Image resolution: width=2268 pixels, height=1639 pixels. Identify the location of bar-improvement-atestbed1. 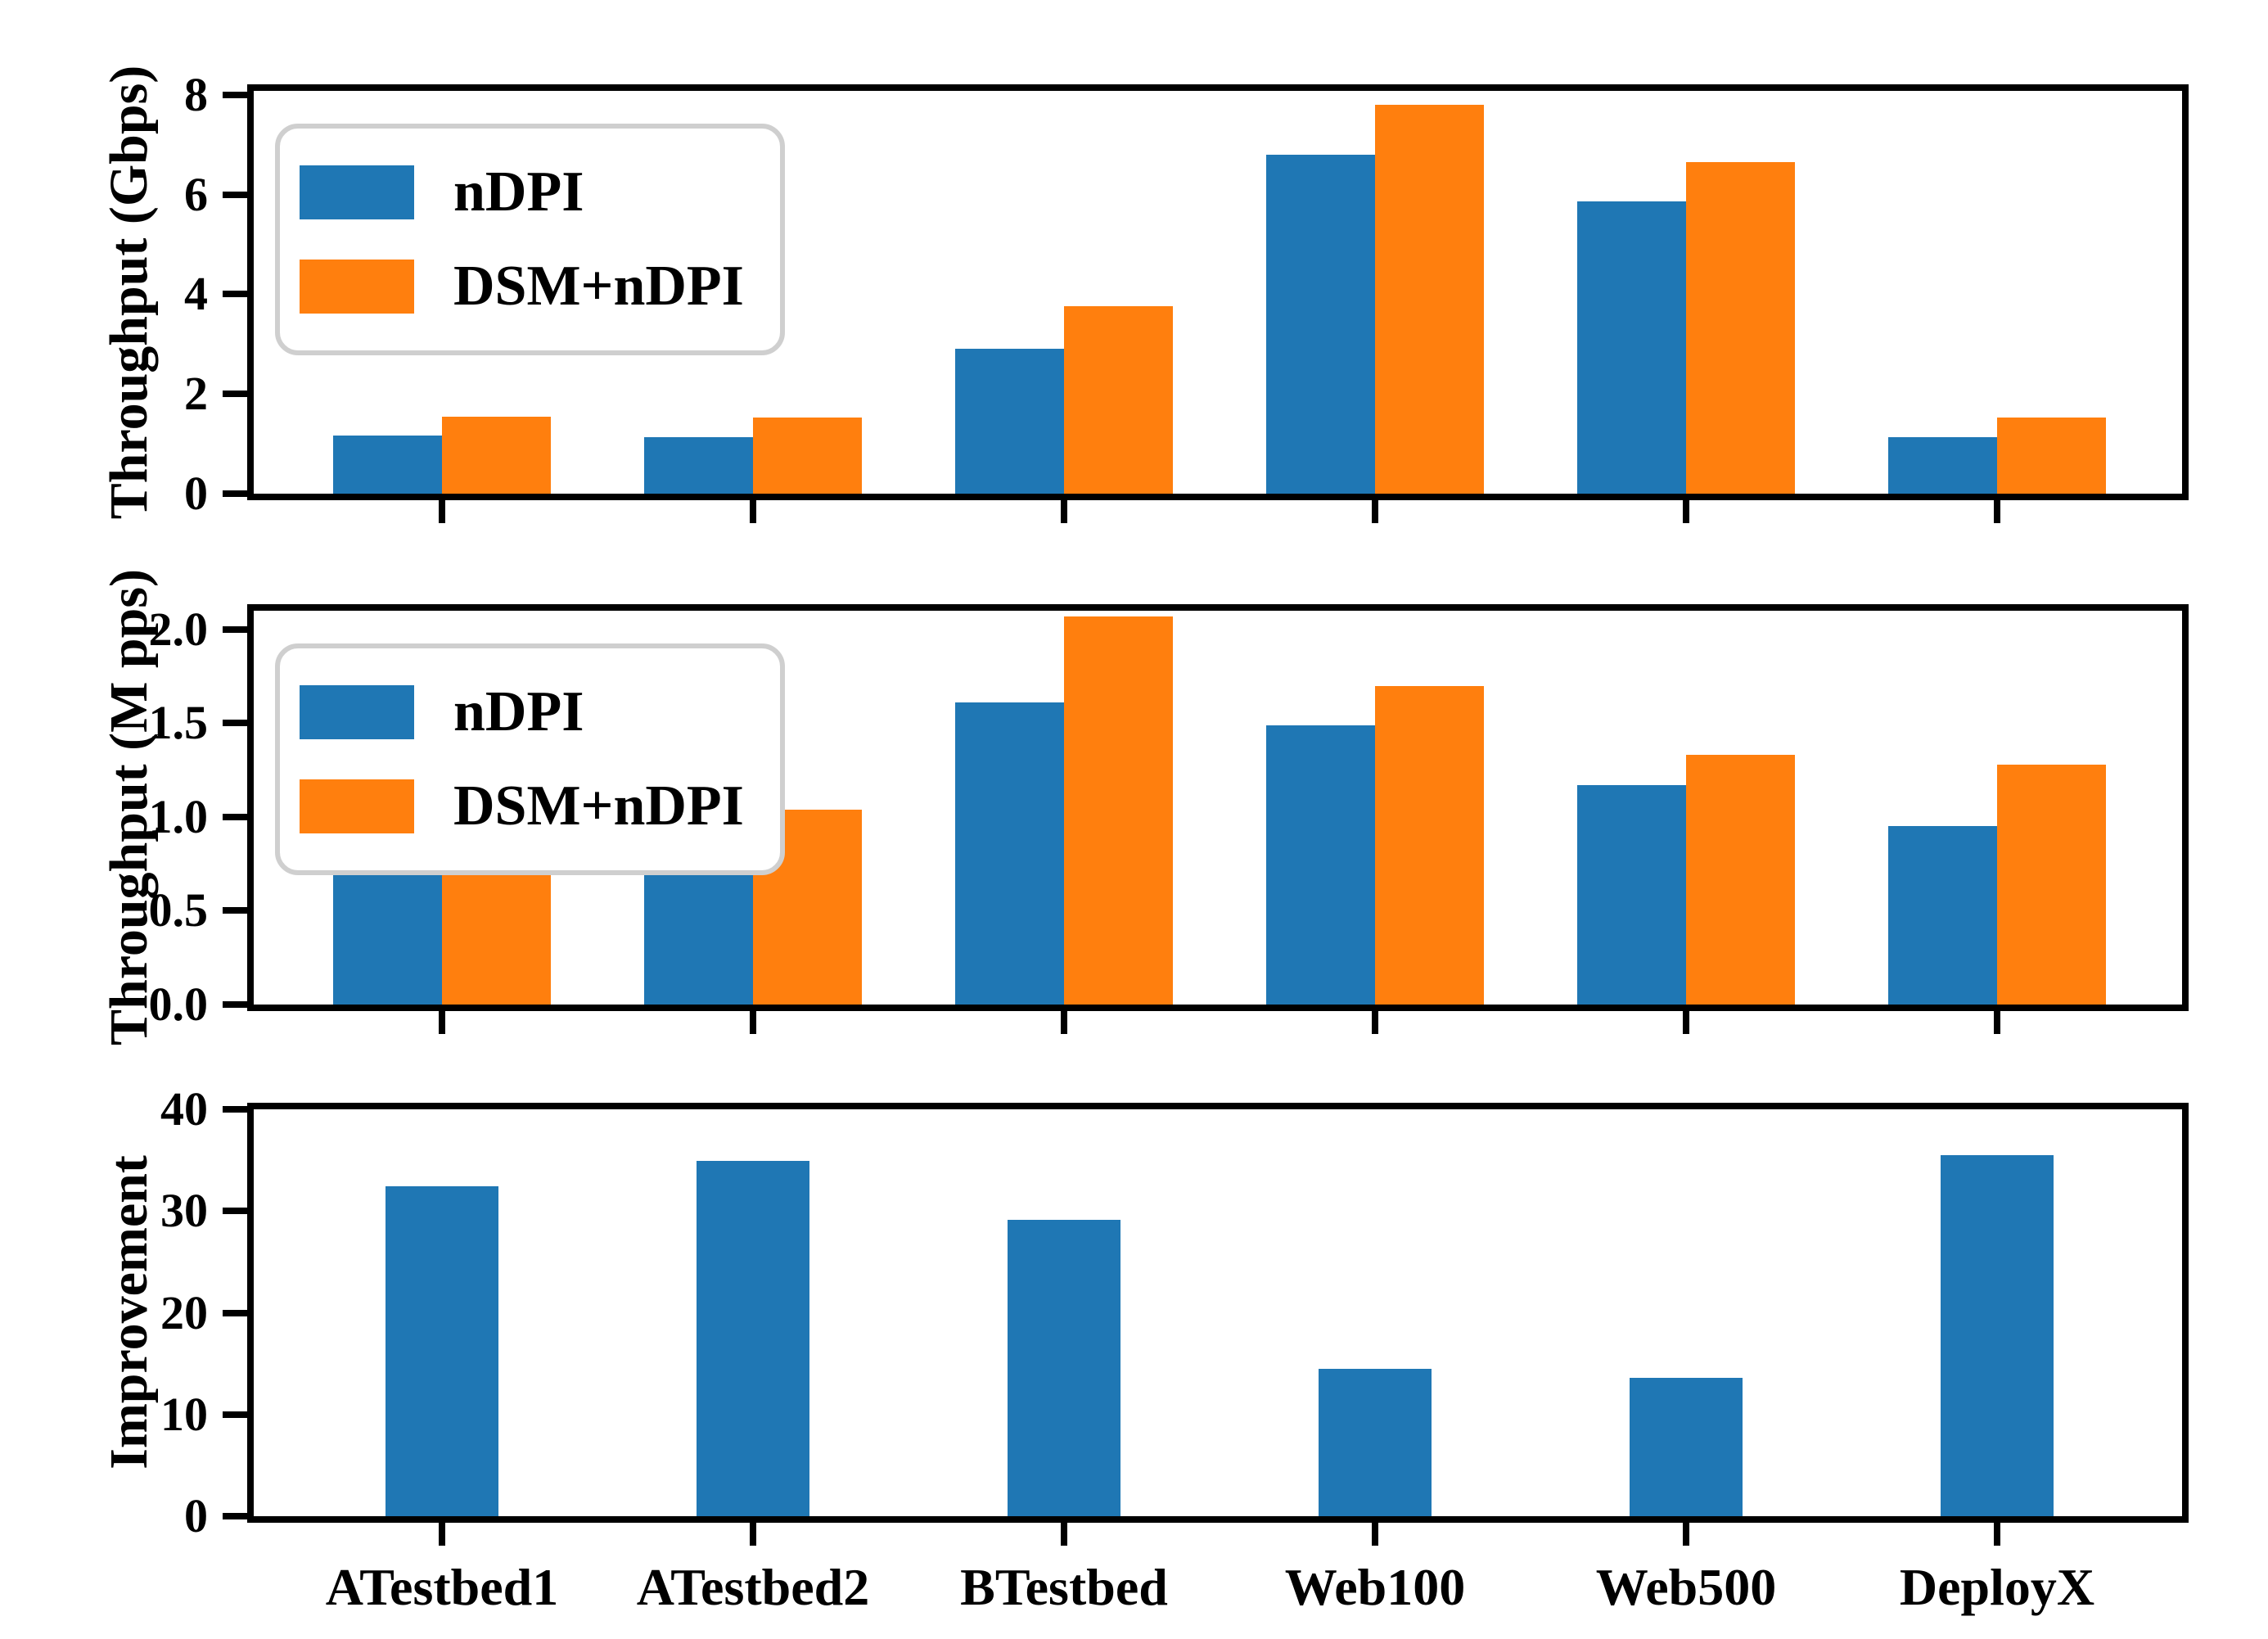
(442, 1351).